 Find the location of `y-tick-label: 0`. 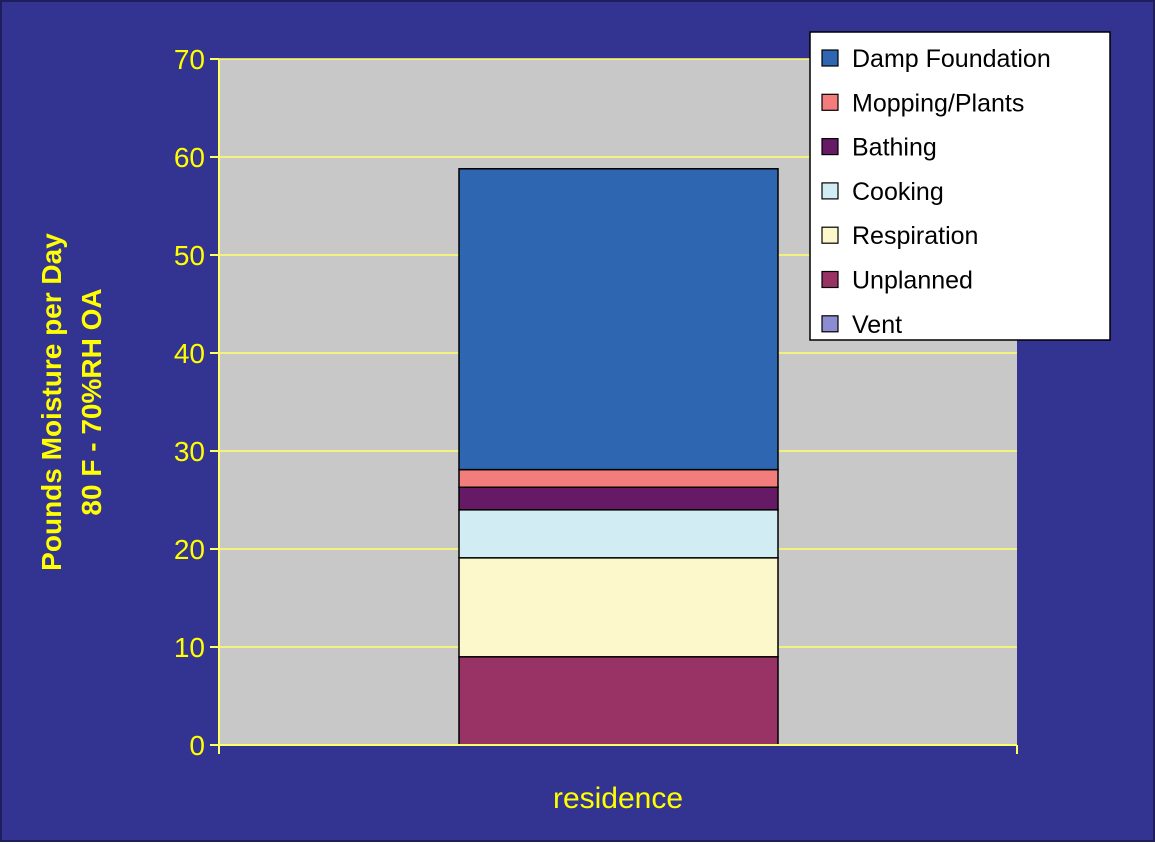

y-tick-label: 0 is located at coordinates (197, 745).